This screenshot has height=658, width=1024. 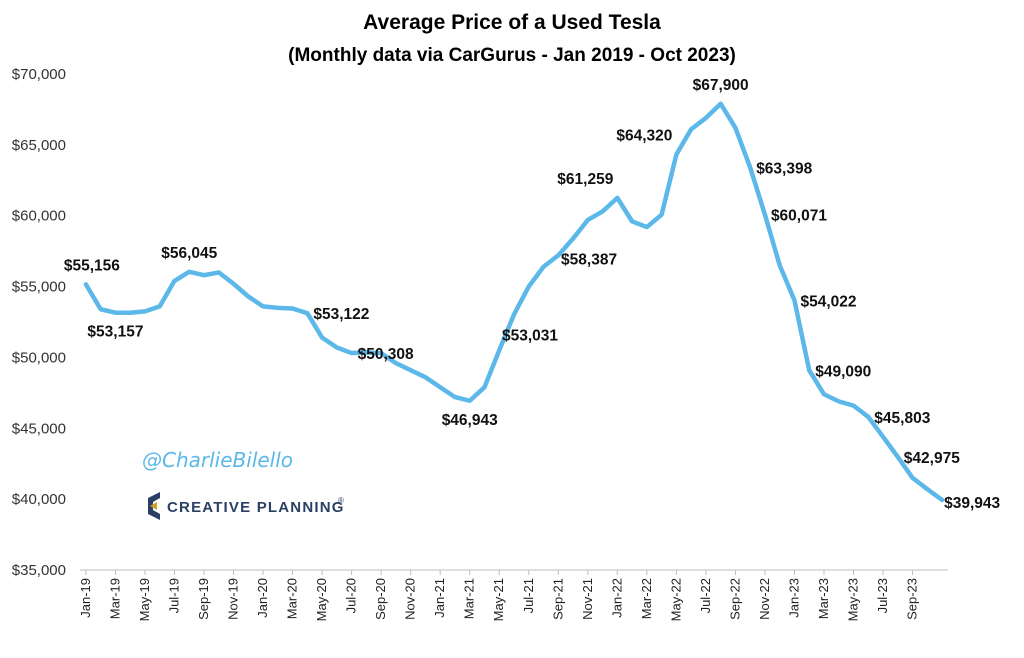 What do you see at coordinates (39, 287) in the screenshot?
I see `y-tick-label: $55,000` at bounding box center [39, 287].